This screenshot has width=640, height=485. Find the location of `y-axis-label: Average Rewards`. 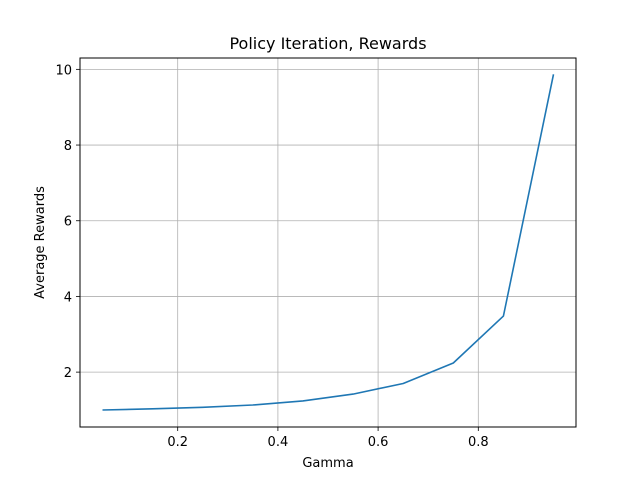

y-axis-label: Average Rewards is located at coordinates (40, 242).